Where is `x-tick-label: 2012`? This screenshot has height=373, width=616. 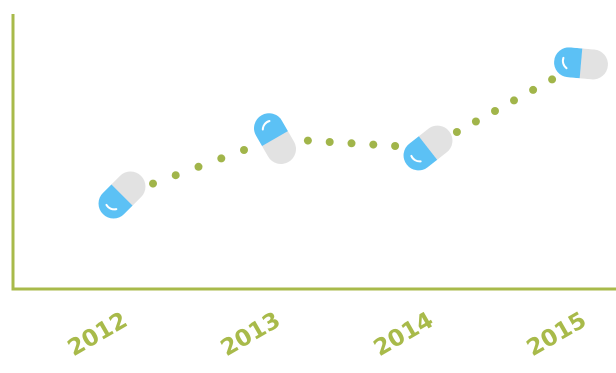
x-tick-label: 2012 is located at coordinates (98, 334).